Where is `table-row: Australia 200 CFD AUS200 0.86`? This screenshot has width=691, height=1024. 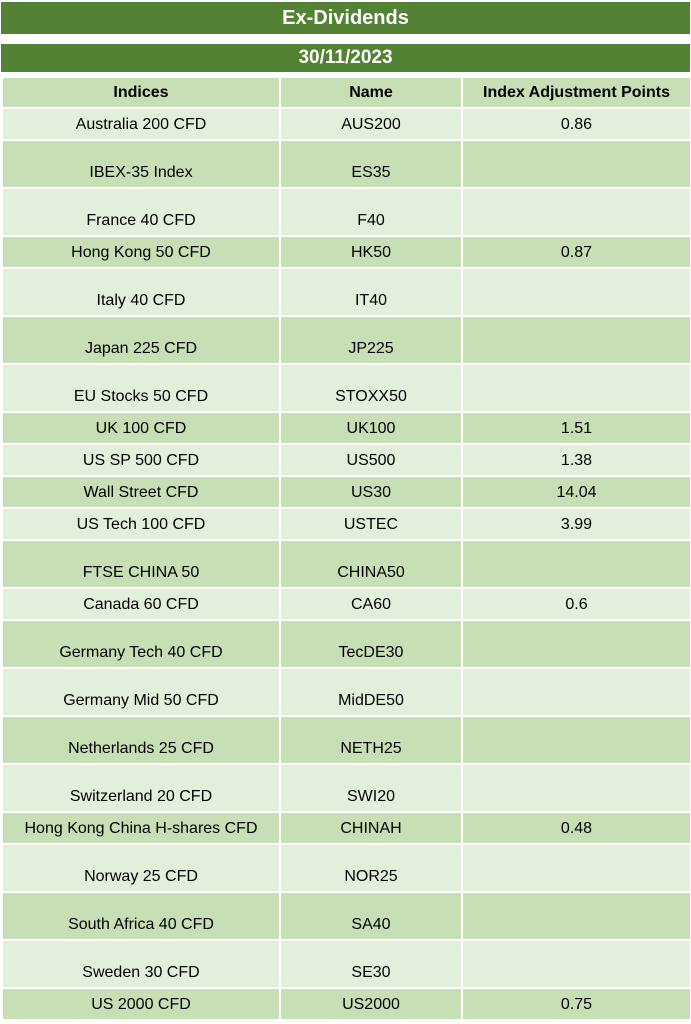
table-row: Australia 200 CFD AUS200 0.86 is located at coordinates (346, 124).